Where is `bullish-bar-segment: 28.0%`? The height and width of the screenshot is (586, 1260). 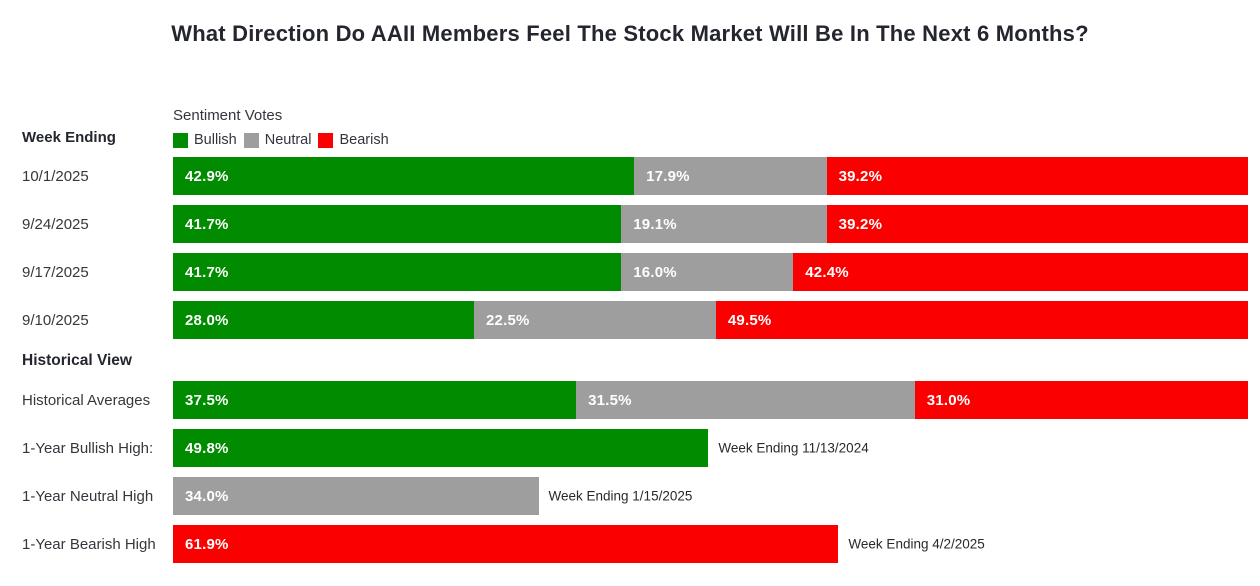 bullish-bar-segment: 28.0% is located at coordinates (323, 320).